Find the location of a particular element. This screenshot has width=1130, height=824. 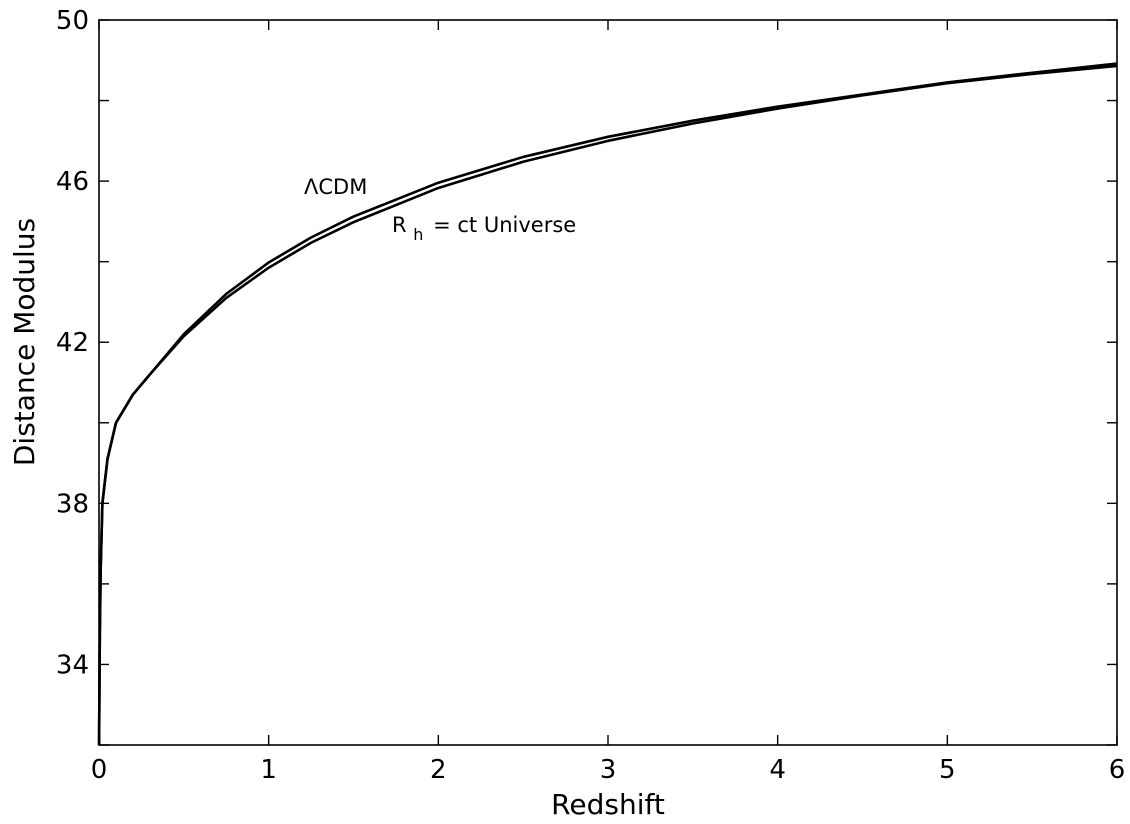

x-tick-label: 4 is located at coordinates (777, 770).